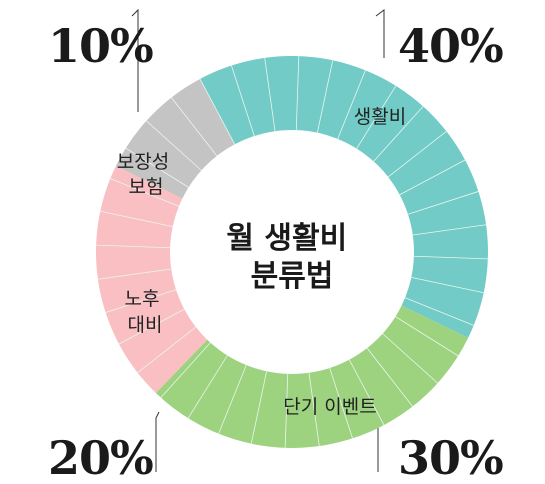 Image resolution: width=545 pixels, height=484 pixels. I want to click on slice-label-living: 생활비, so click(380, 117).